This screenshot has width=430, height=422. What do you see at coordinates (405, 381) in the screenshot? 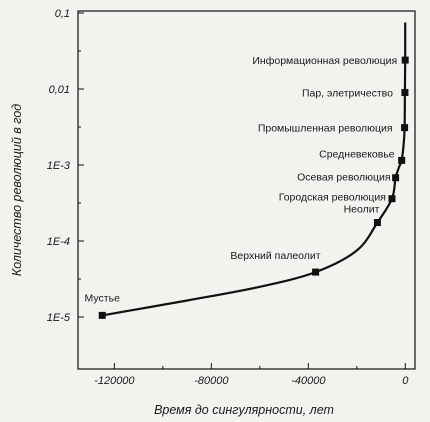
I see `x-tick-label: 0` at bounding box center [405, 381].